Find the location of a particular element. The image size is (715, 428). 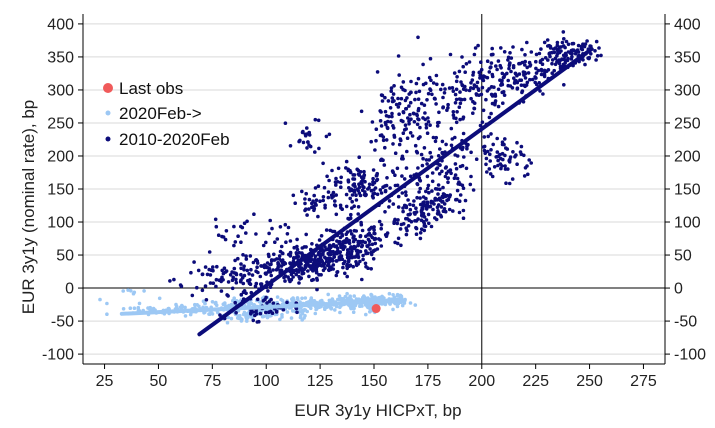

y-tick-label-right: 200 is located at coordinates (687, 156).